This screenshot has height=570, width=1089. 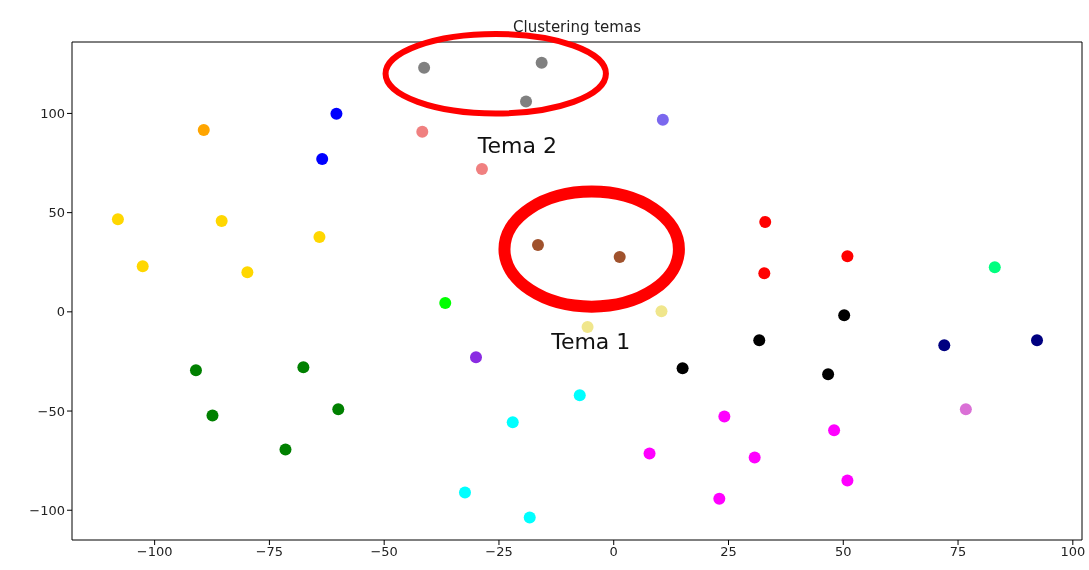 What do you see at coordinates (60, 312) in the screenshot?
I see `y-tick-label: 0` at bounding box center [60, 312].